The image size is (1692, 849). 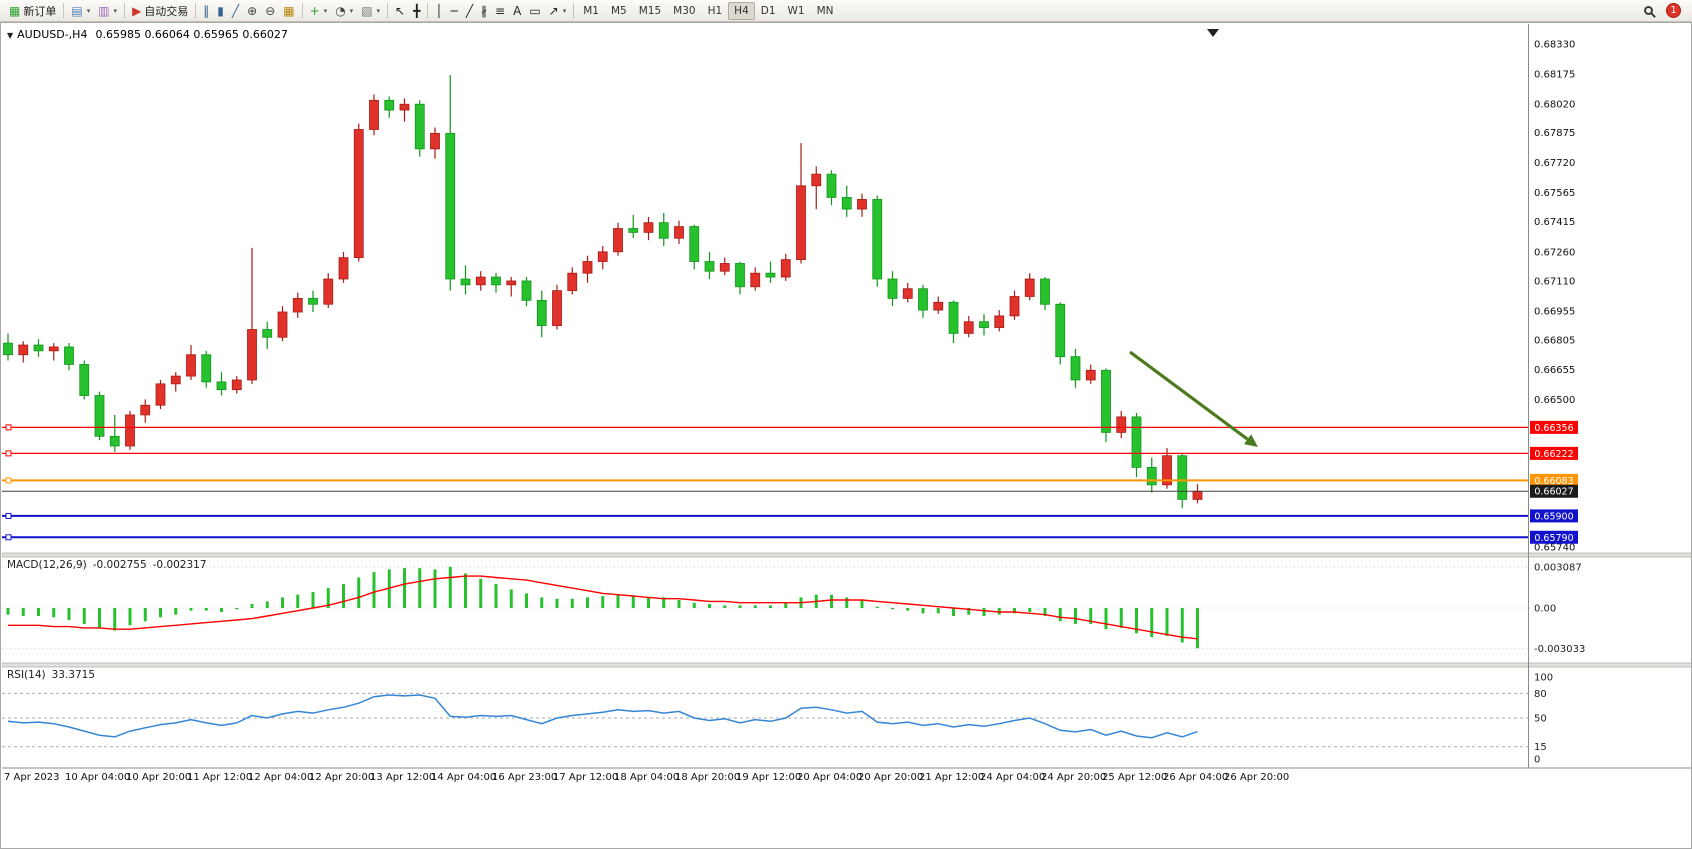 I want to click on zoom-out-button: ⊖, so click(x=270, y=11).